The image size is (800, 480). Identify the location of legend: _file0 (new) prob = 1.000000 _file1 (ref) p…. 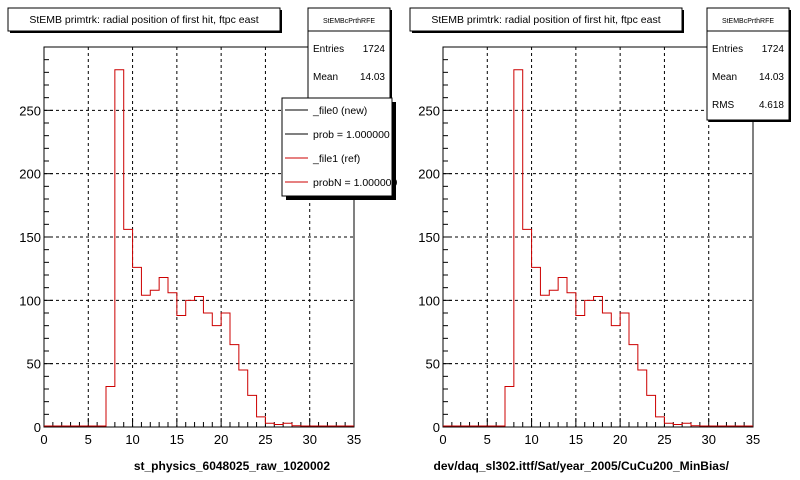
(339, 148).